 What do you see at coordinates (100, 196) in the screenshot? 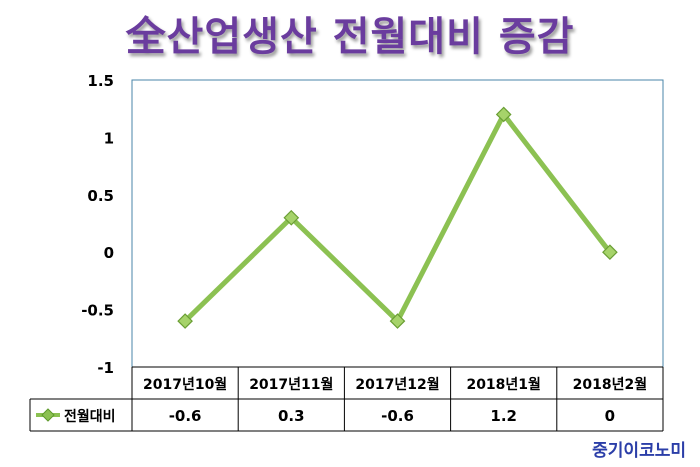
I see `y-tick-label: 0.5` at bounding box center [100, 196].